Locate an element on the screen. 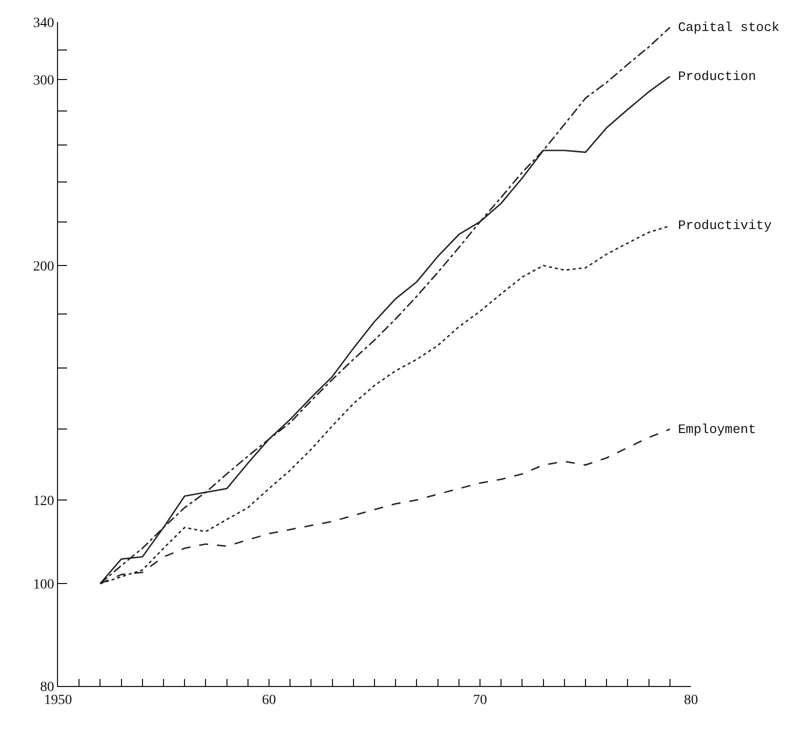 This screenshot has height=730, width=811. y-tick-label: 80 is located at coordinates (47, 687).